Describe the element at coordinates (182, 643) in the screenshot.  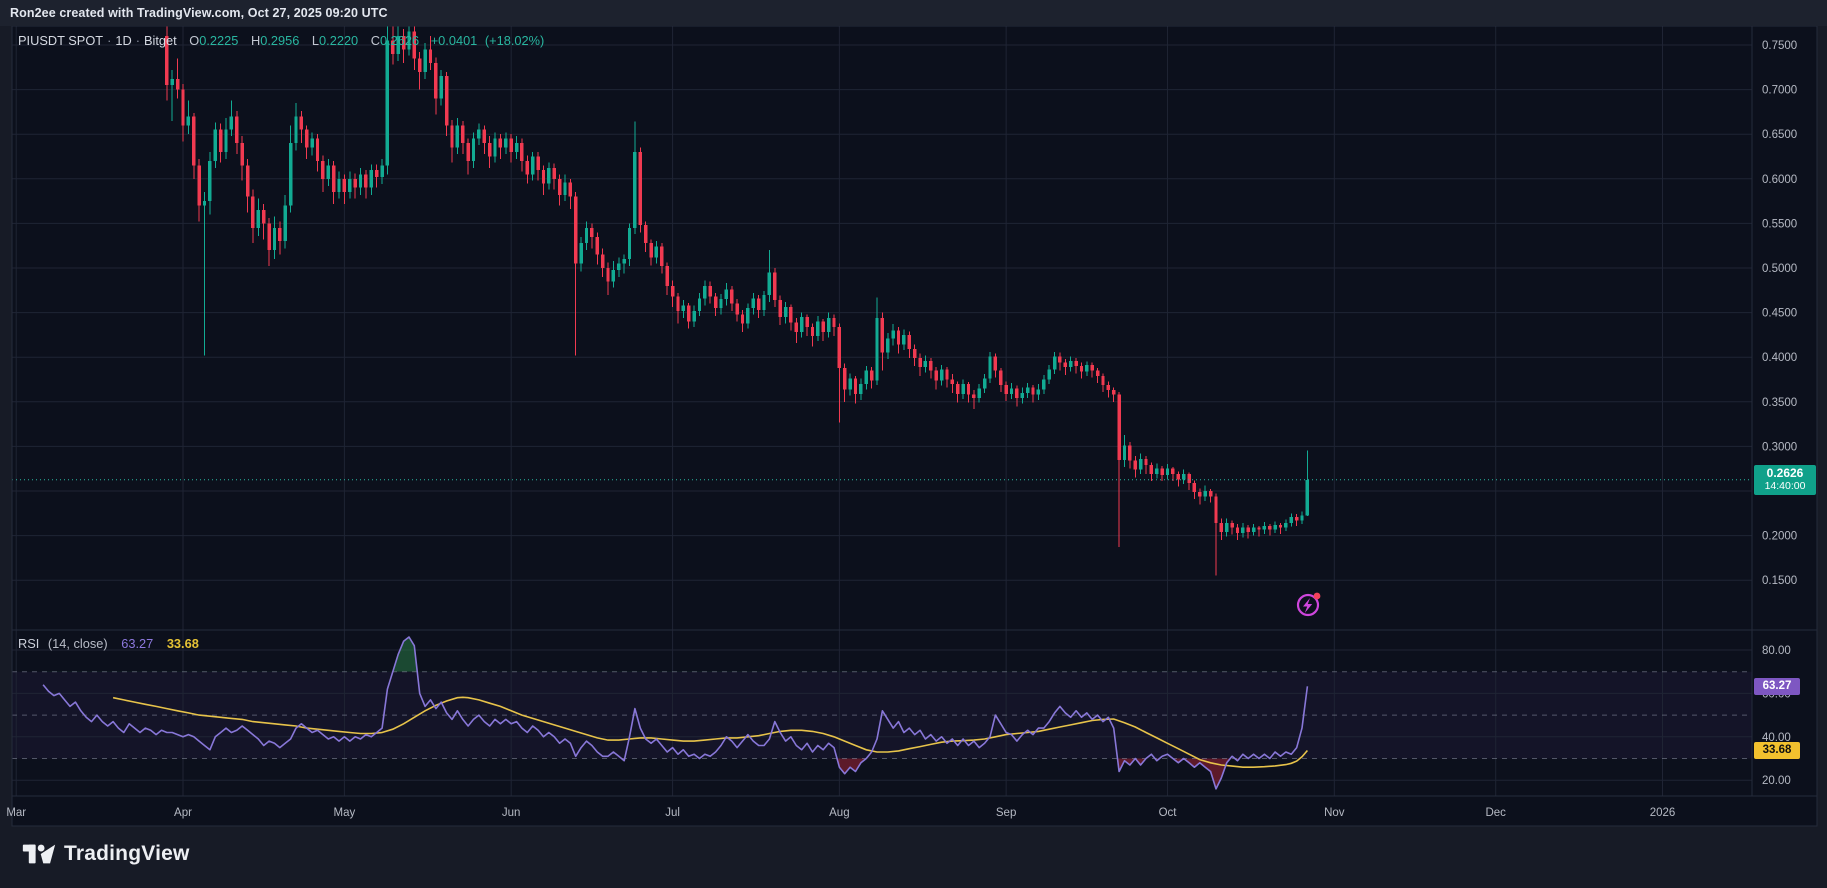
I see `rsi-ma-value: 33.68` at that location.